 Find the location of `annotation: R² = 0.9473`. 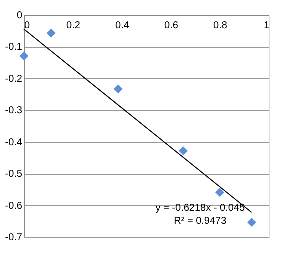

annotation: R² = 0.9473 is located at coordinates (201, 222).